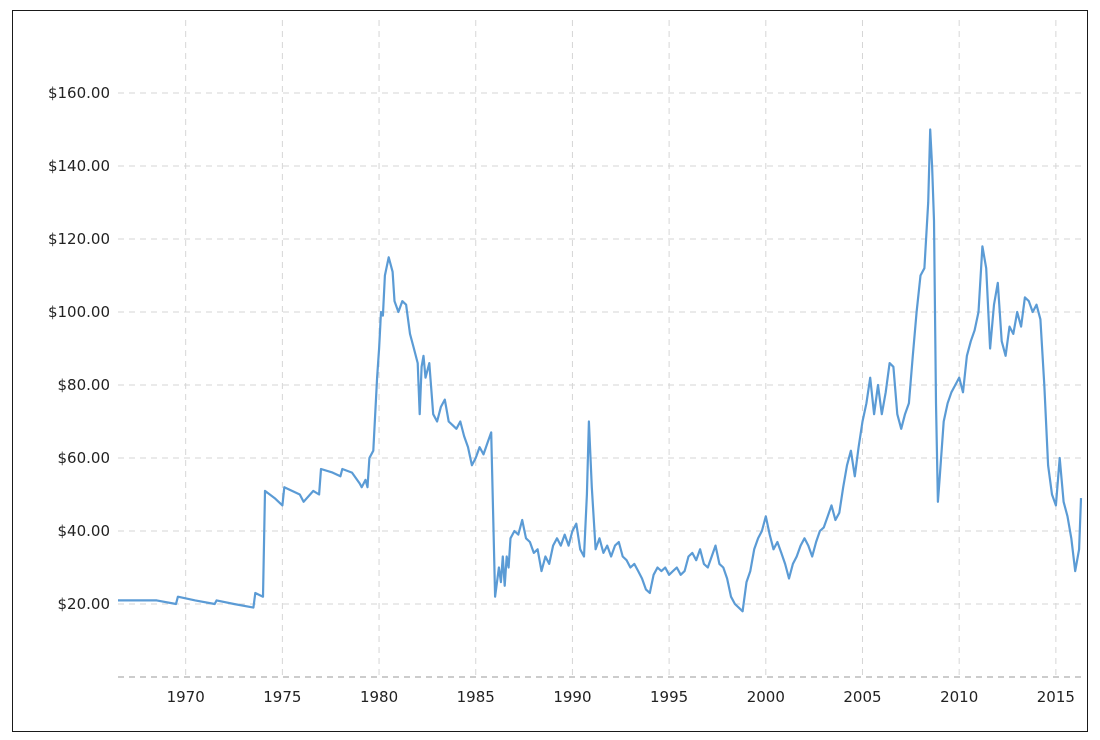  What do you see at coordinates (669, 697) in the screenshot?
I see `x-tick-label: 1995` at bounding box center [669, 697].